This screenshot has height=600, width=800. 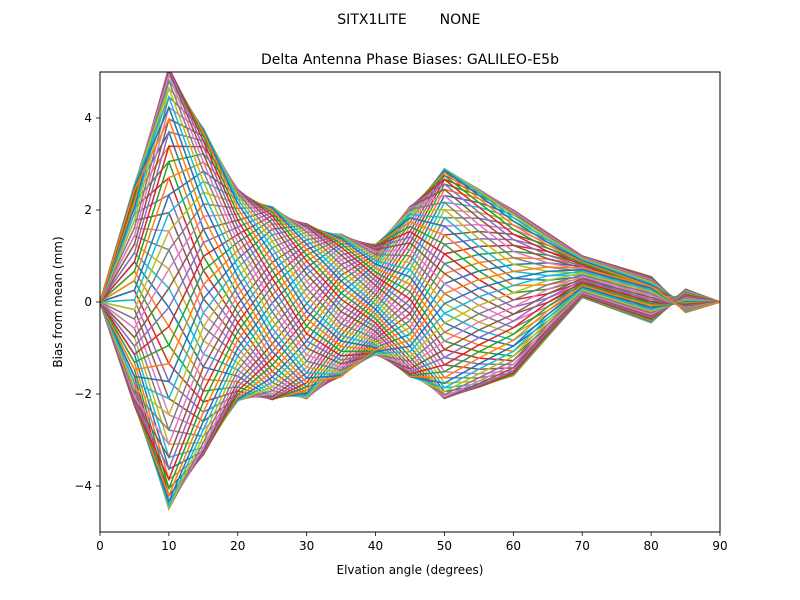 I want to click on x-tick-label: 10, so click(x=168, y=546).